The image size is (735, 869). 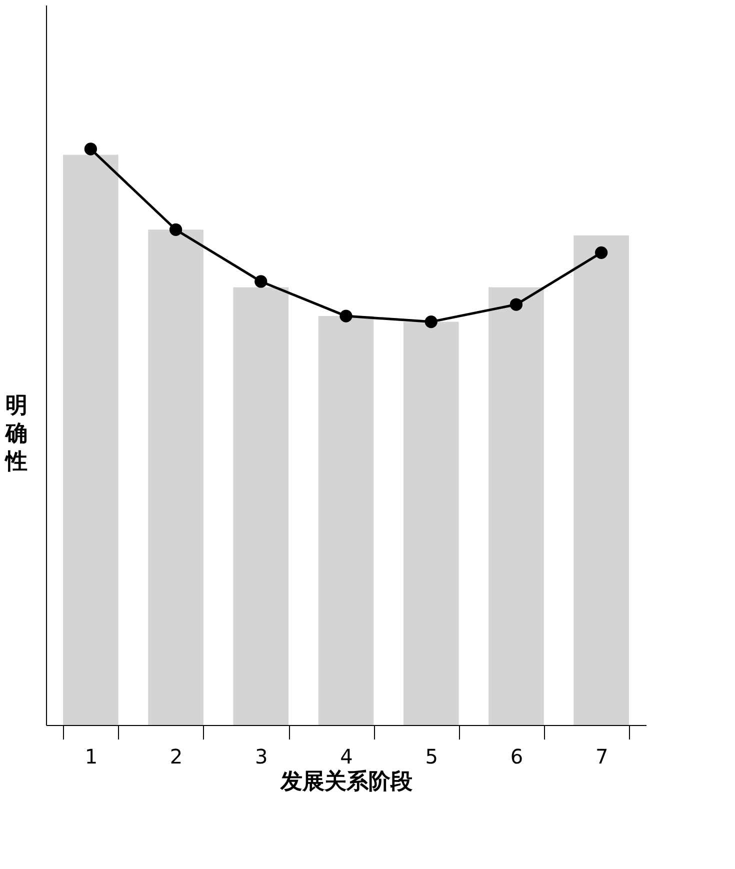 What do you see at coordinates (346, 756) in the screenshot?
I see `x-tick-label: 4` at bounding box center [346, 756].